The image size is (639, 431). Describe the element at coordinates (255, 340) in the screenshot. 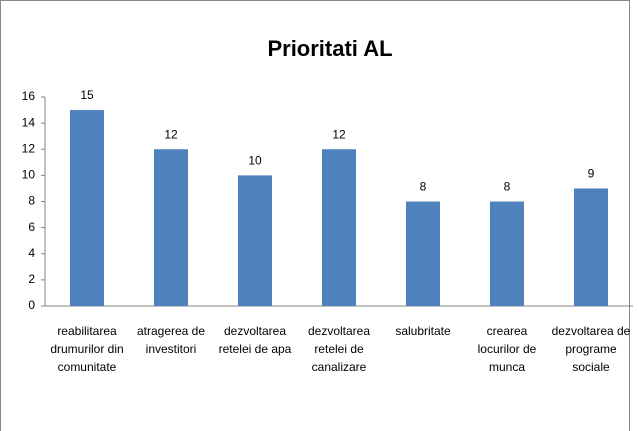

I see `x-tick-label: dezvoltarea retelei de apa` at that location.